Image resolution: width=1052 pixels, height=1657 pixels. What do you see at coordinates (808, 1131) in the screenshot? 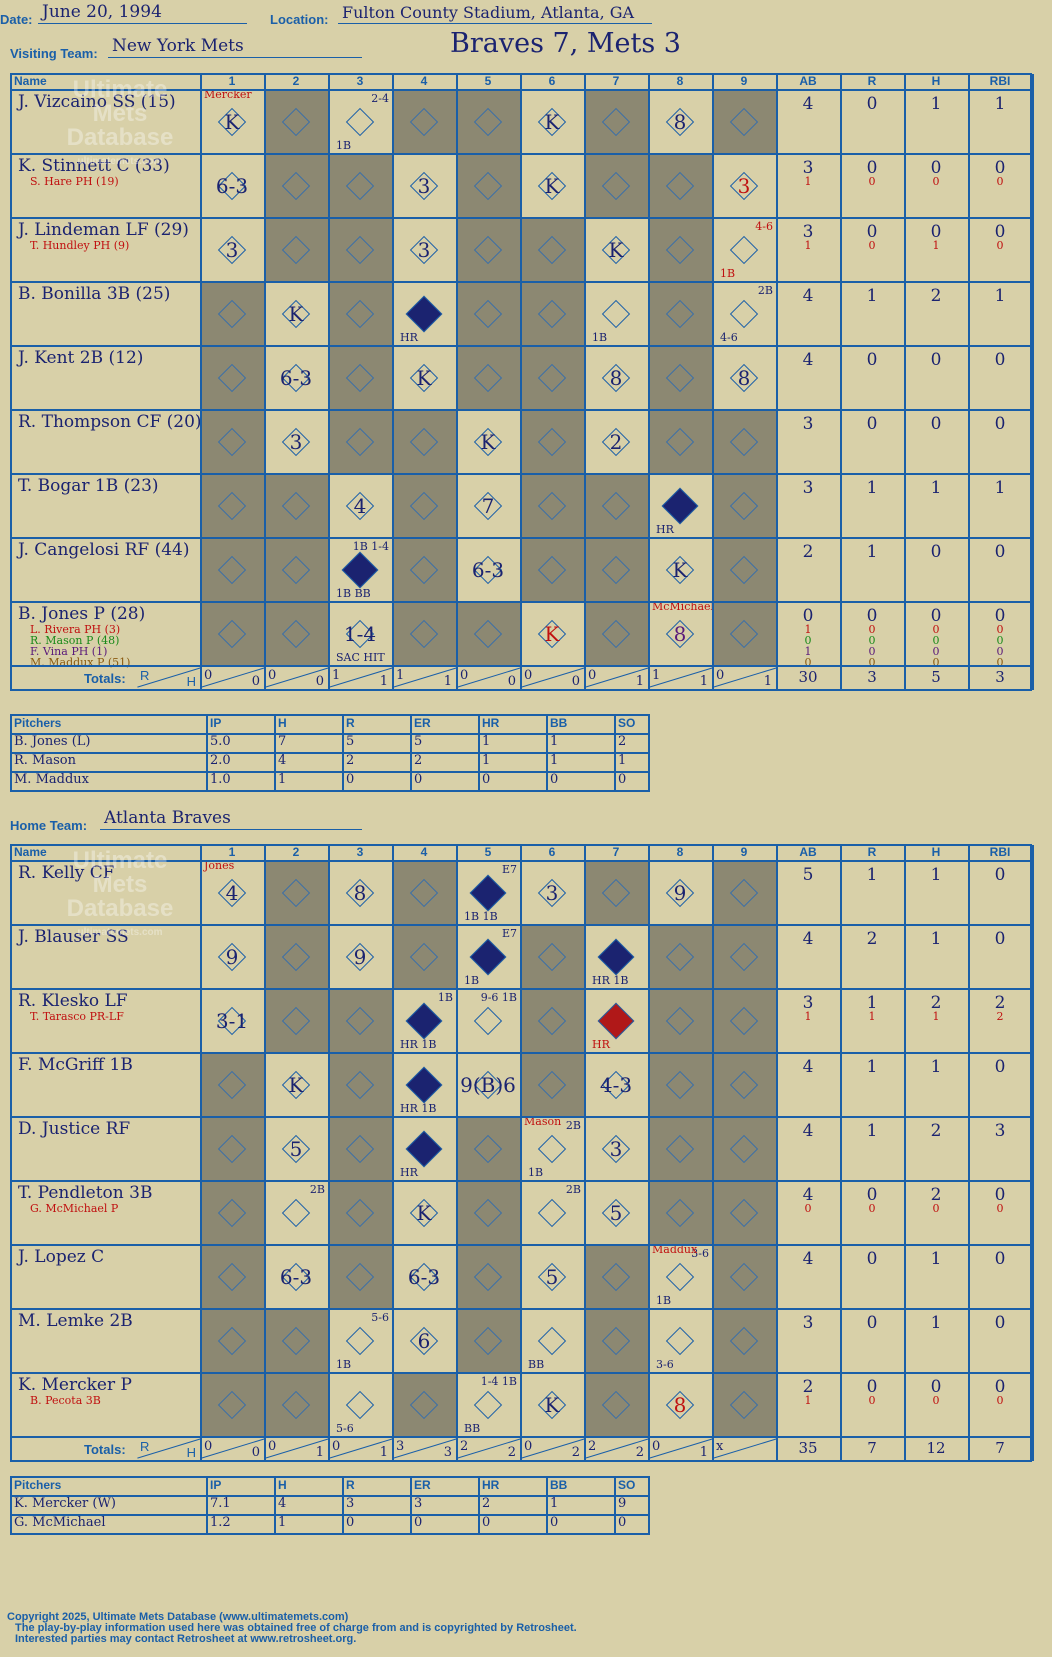
I see `batting-stat: 4` at bounding box center [808, 1131].